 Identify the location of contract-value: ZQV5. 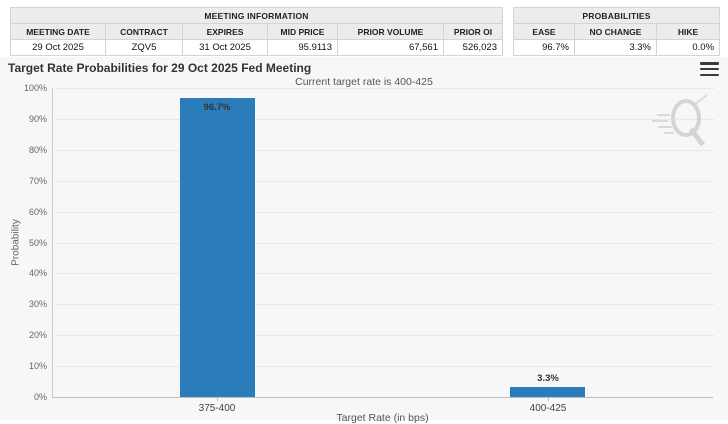
(144, 47).